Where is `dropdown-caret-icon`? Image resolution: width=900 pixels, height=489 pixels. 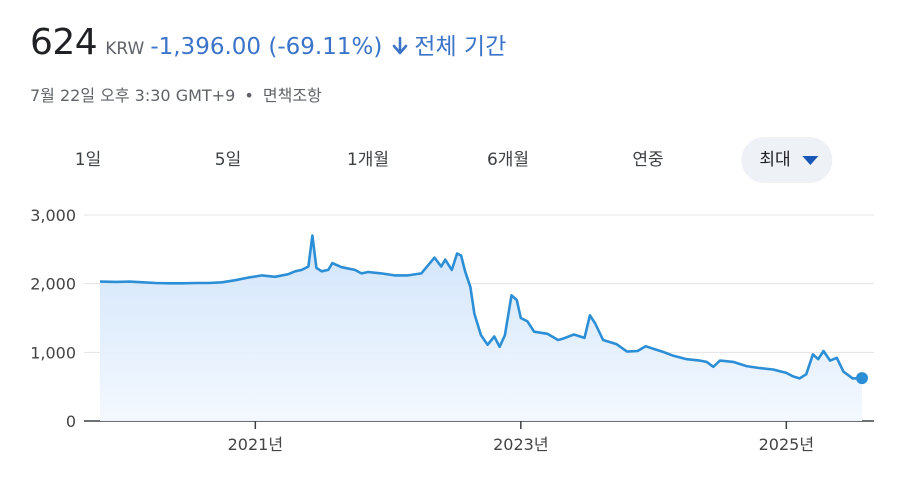 dropdown-caret-icon is located at coordinates (810, 160).